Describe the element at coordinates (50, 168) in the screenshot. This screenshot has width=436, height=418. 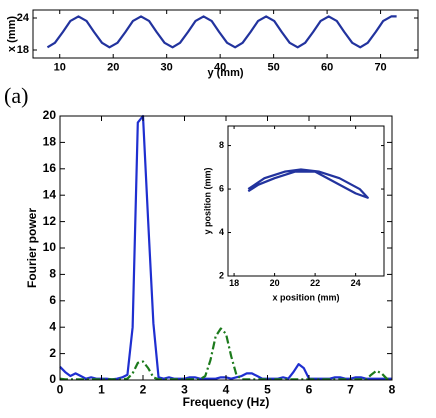
I see `y-tick-label: 16` at that location.